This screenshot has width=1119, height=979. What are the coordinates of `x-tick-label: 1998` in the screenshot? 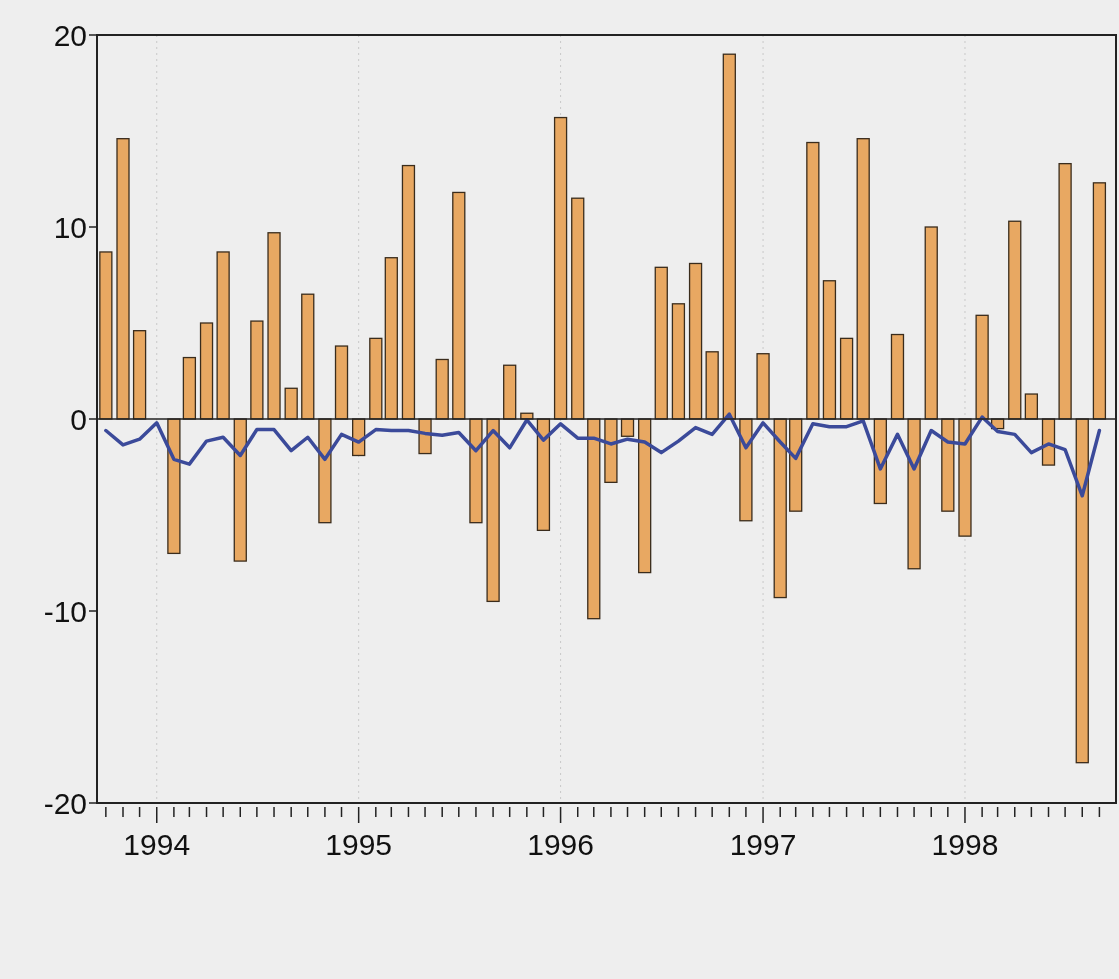 It's located at (965, 844).